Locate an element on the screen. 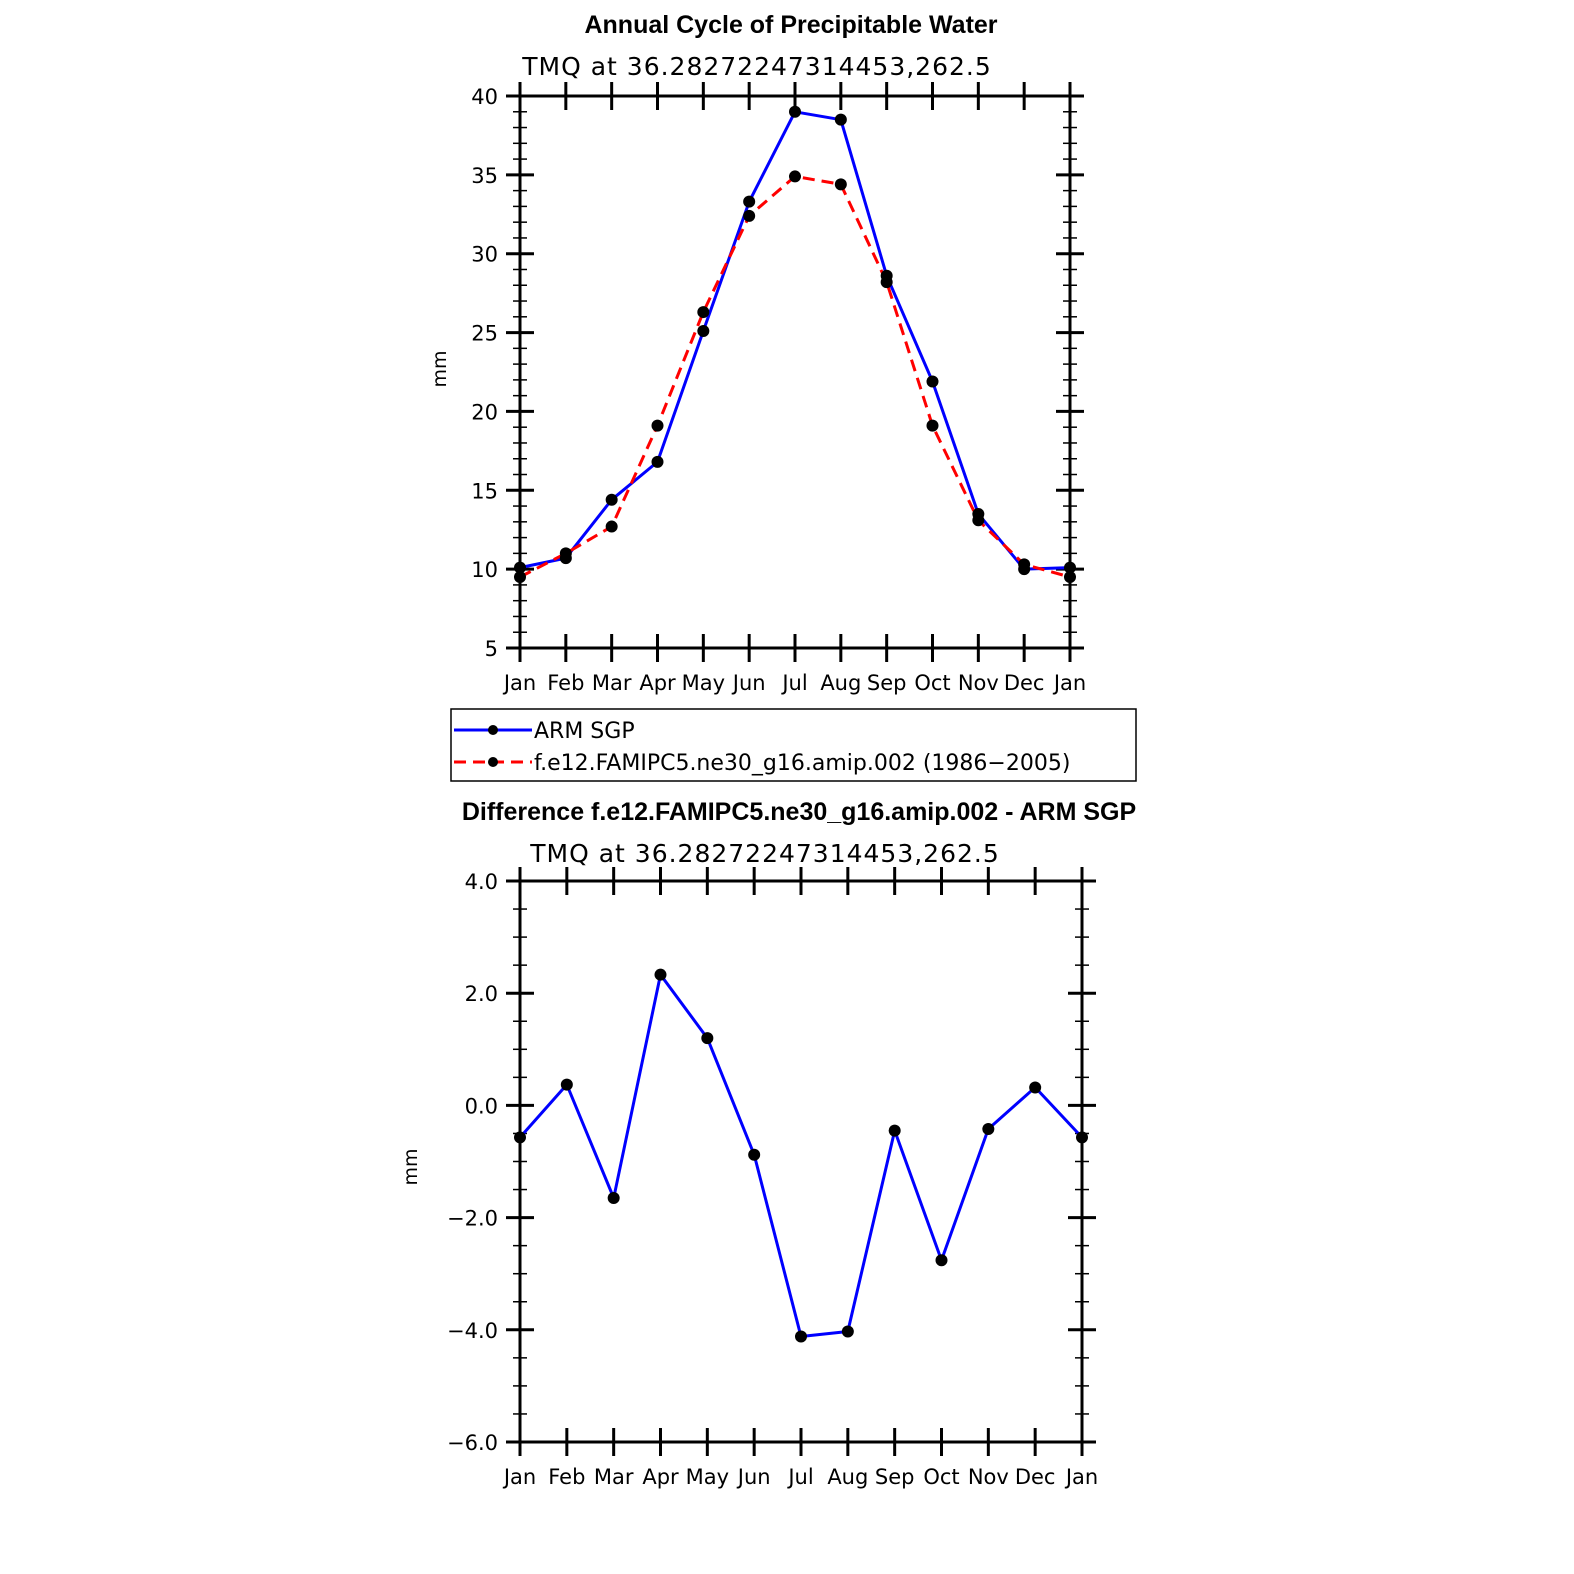 The height and width of the screenshot is (1574, 1574). y-tick-label: 25 is located at coordinates (484, 334).